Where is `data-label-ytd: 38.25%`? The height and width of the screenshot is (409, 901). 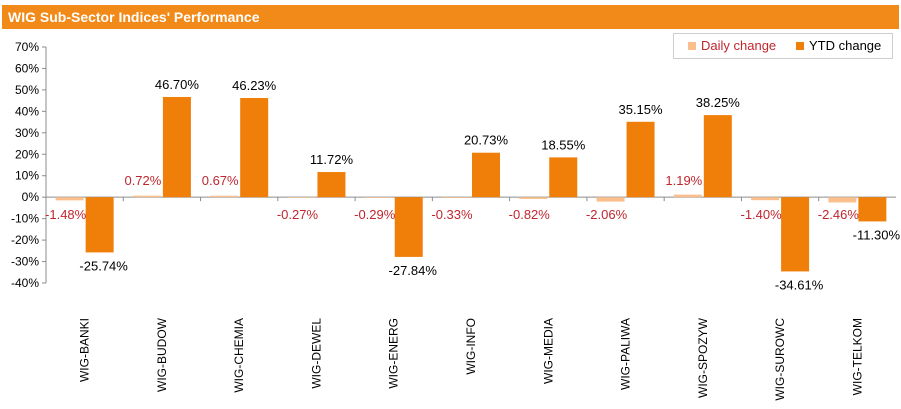 data-label-ytd: 38.25% is located at coordinates (718, 102).